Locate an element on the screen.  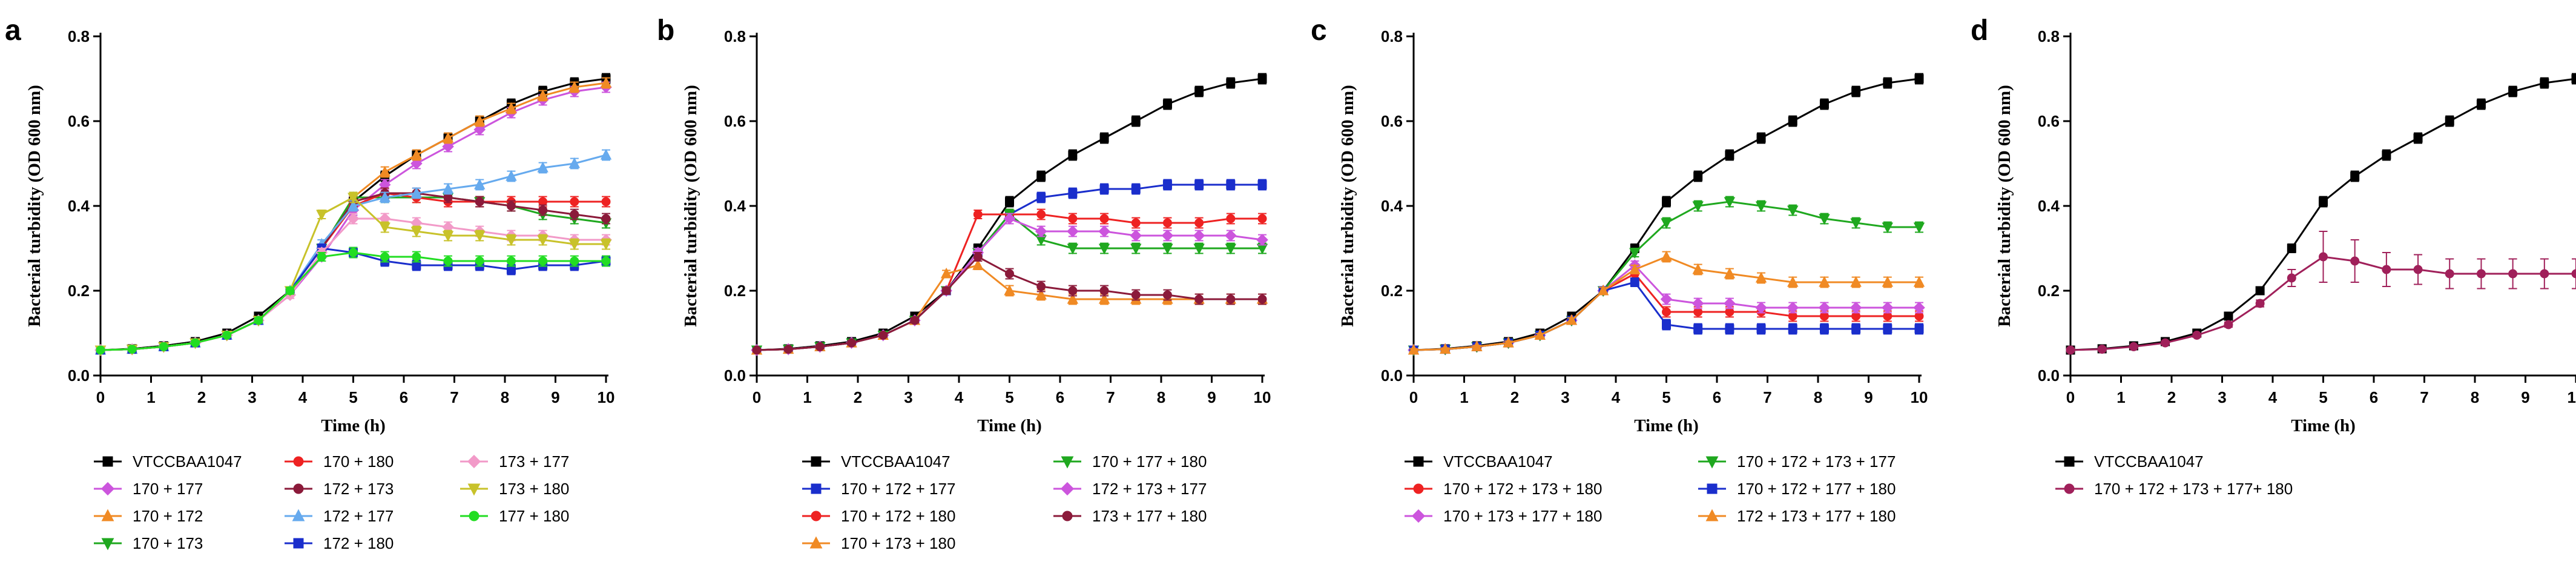
legend-label: 172 + 180 is located at coordinates (358, 543).